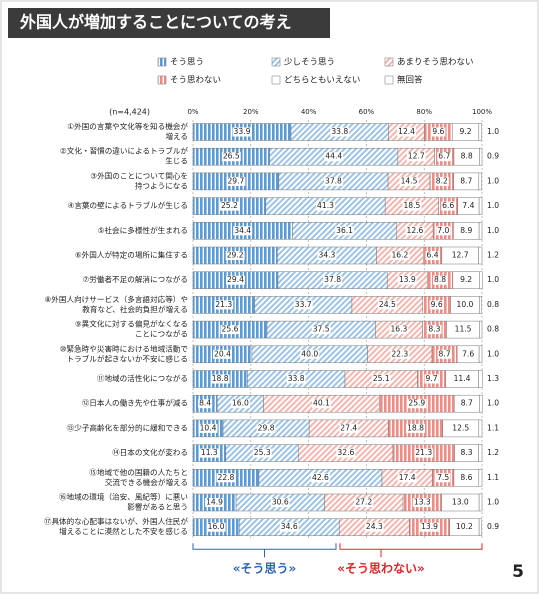  What do you see at coordinates (410, 80) in the screenshot?
I see `legend-label: 無回答` at bounding box center [410, 80].